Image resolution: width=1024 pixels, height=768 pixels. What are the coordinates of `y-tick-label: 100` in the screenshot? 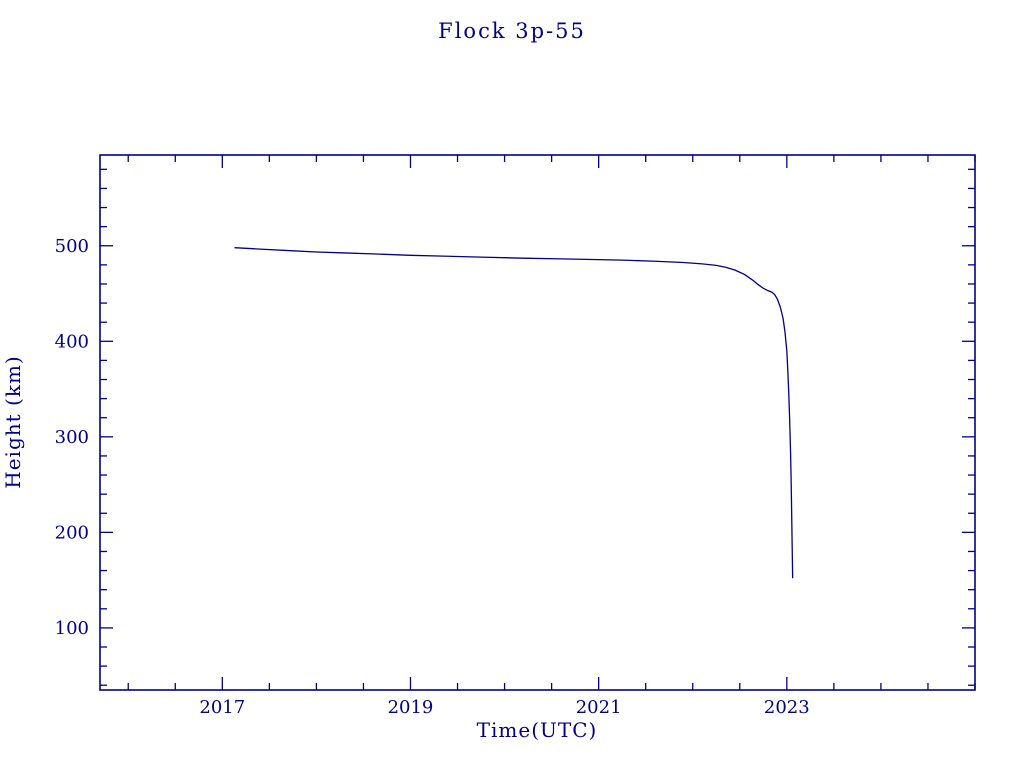 It's located at (72, 628).